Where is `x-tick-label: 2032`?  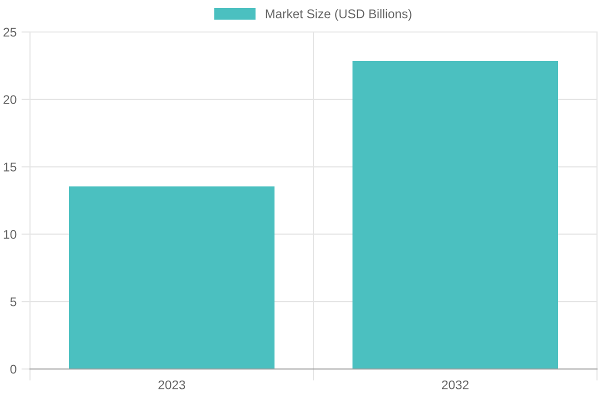
x-tick-label: 2032 is located at coordinates (455, 385).